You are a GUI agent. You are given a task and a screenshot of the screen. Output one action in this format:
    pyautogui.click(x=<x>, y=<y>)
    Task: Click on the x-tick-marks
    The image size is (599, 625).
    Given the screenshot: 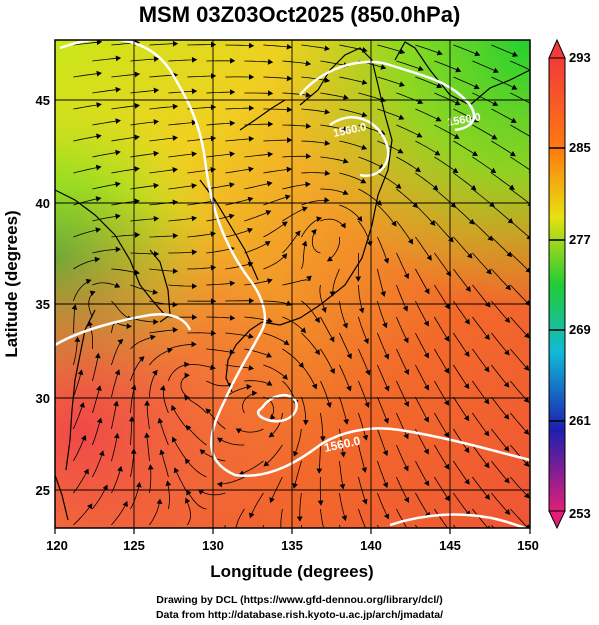 What is the action you would take?
    pyautogui.click(x=292, y=531)
    